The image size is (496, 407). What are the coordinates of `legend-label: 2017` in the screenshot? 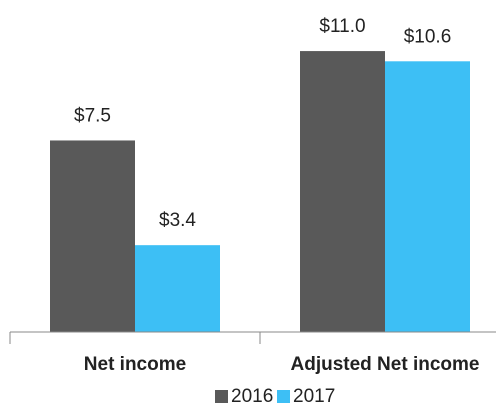 It's located at (314, 396).